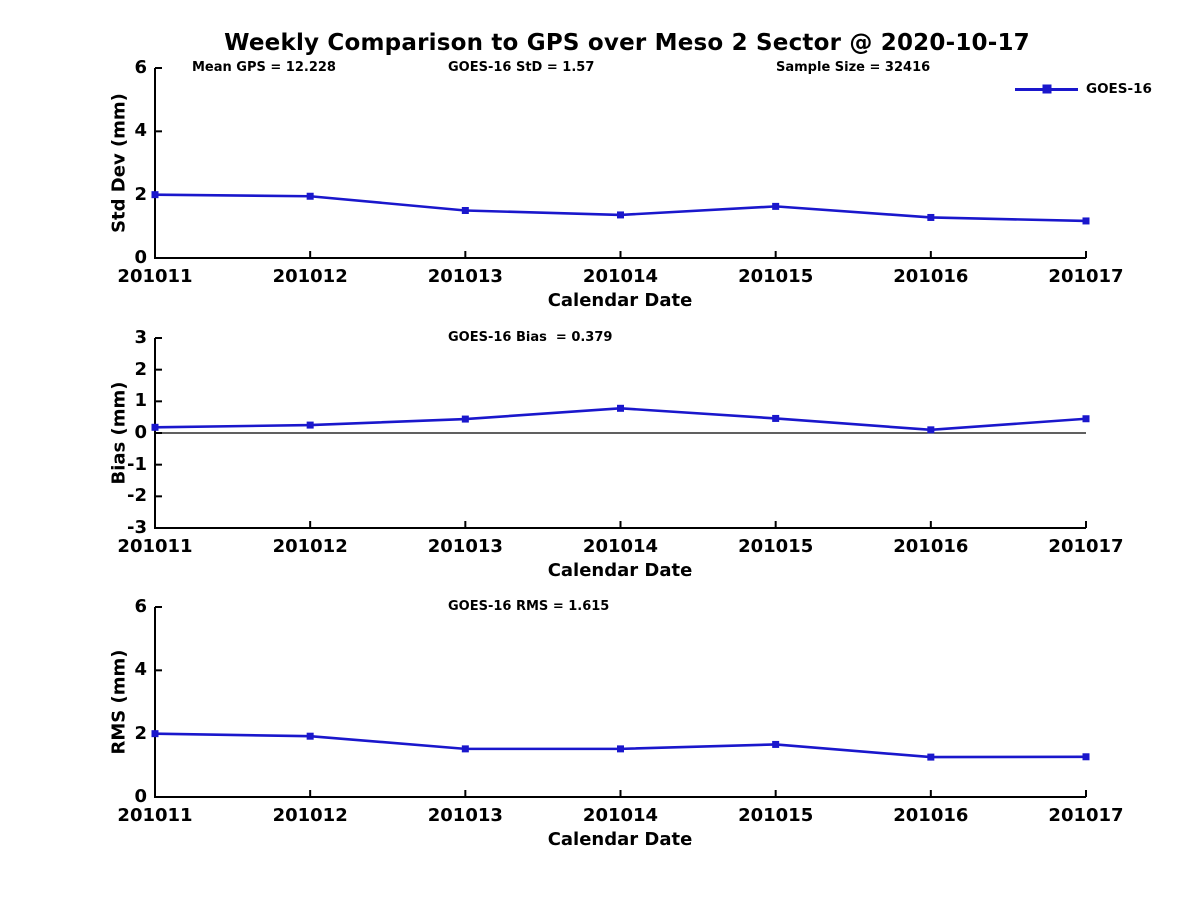 This screenshot has width=1200, height=900. Describe the element at coordinates (529, 606) in the screenshot. I see `stat-annotation: GOES-16 RMS = 1.615` at that location.